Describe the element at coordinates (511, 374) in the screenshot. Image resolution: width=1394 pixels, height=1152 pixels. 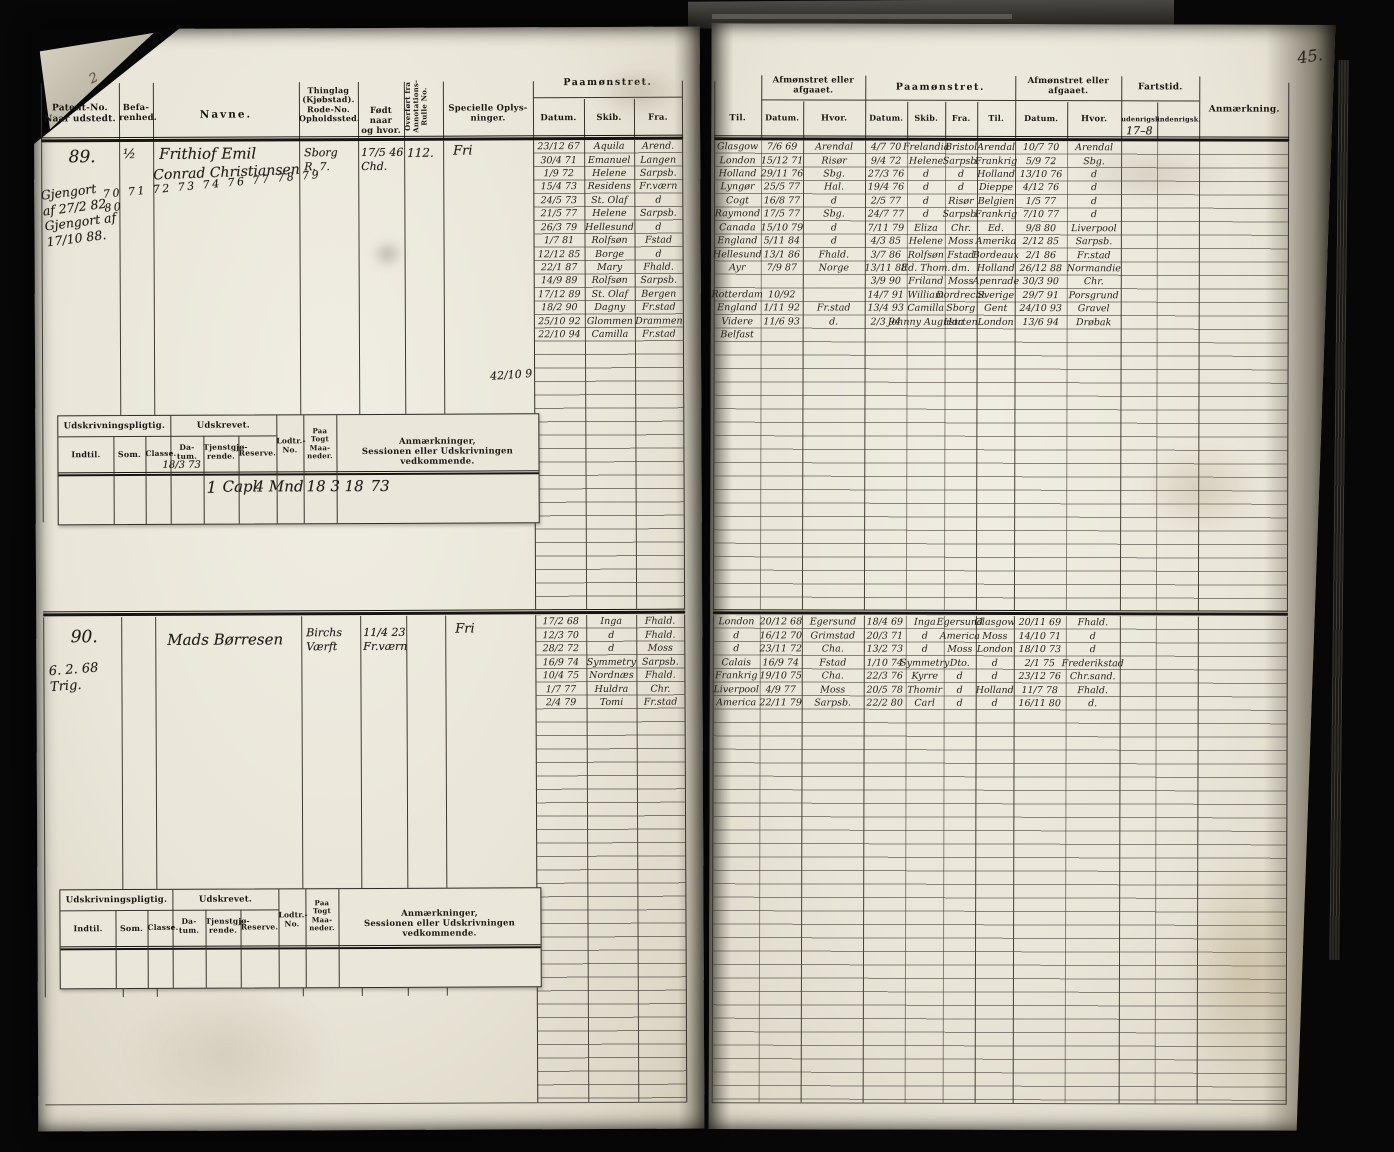
I see `entry-stray-note: 42/10 9` at that location.